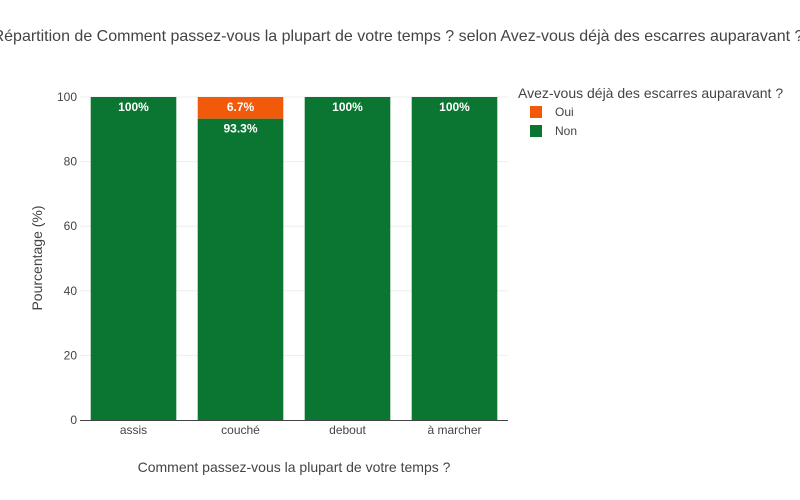  What do you see at coordinates (37, 257) in the screenshot?
I see `y-axis-title: Pourcentage (%)` at bounding box center [37, 257].